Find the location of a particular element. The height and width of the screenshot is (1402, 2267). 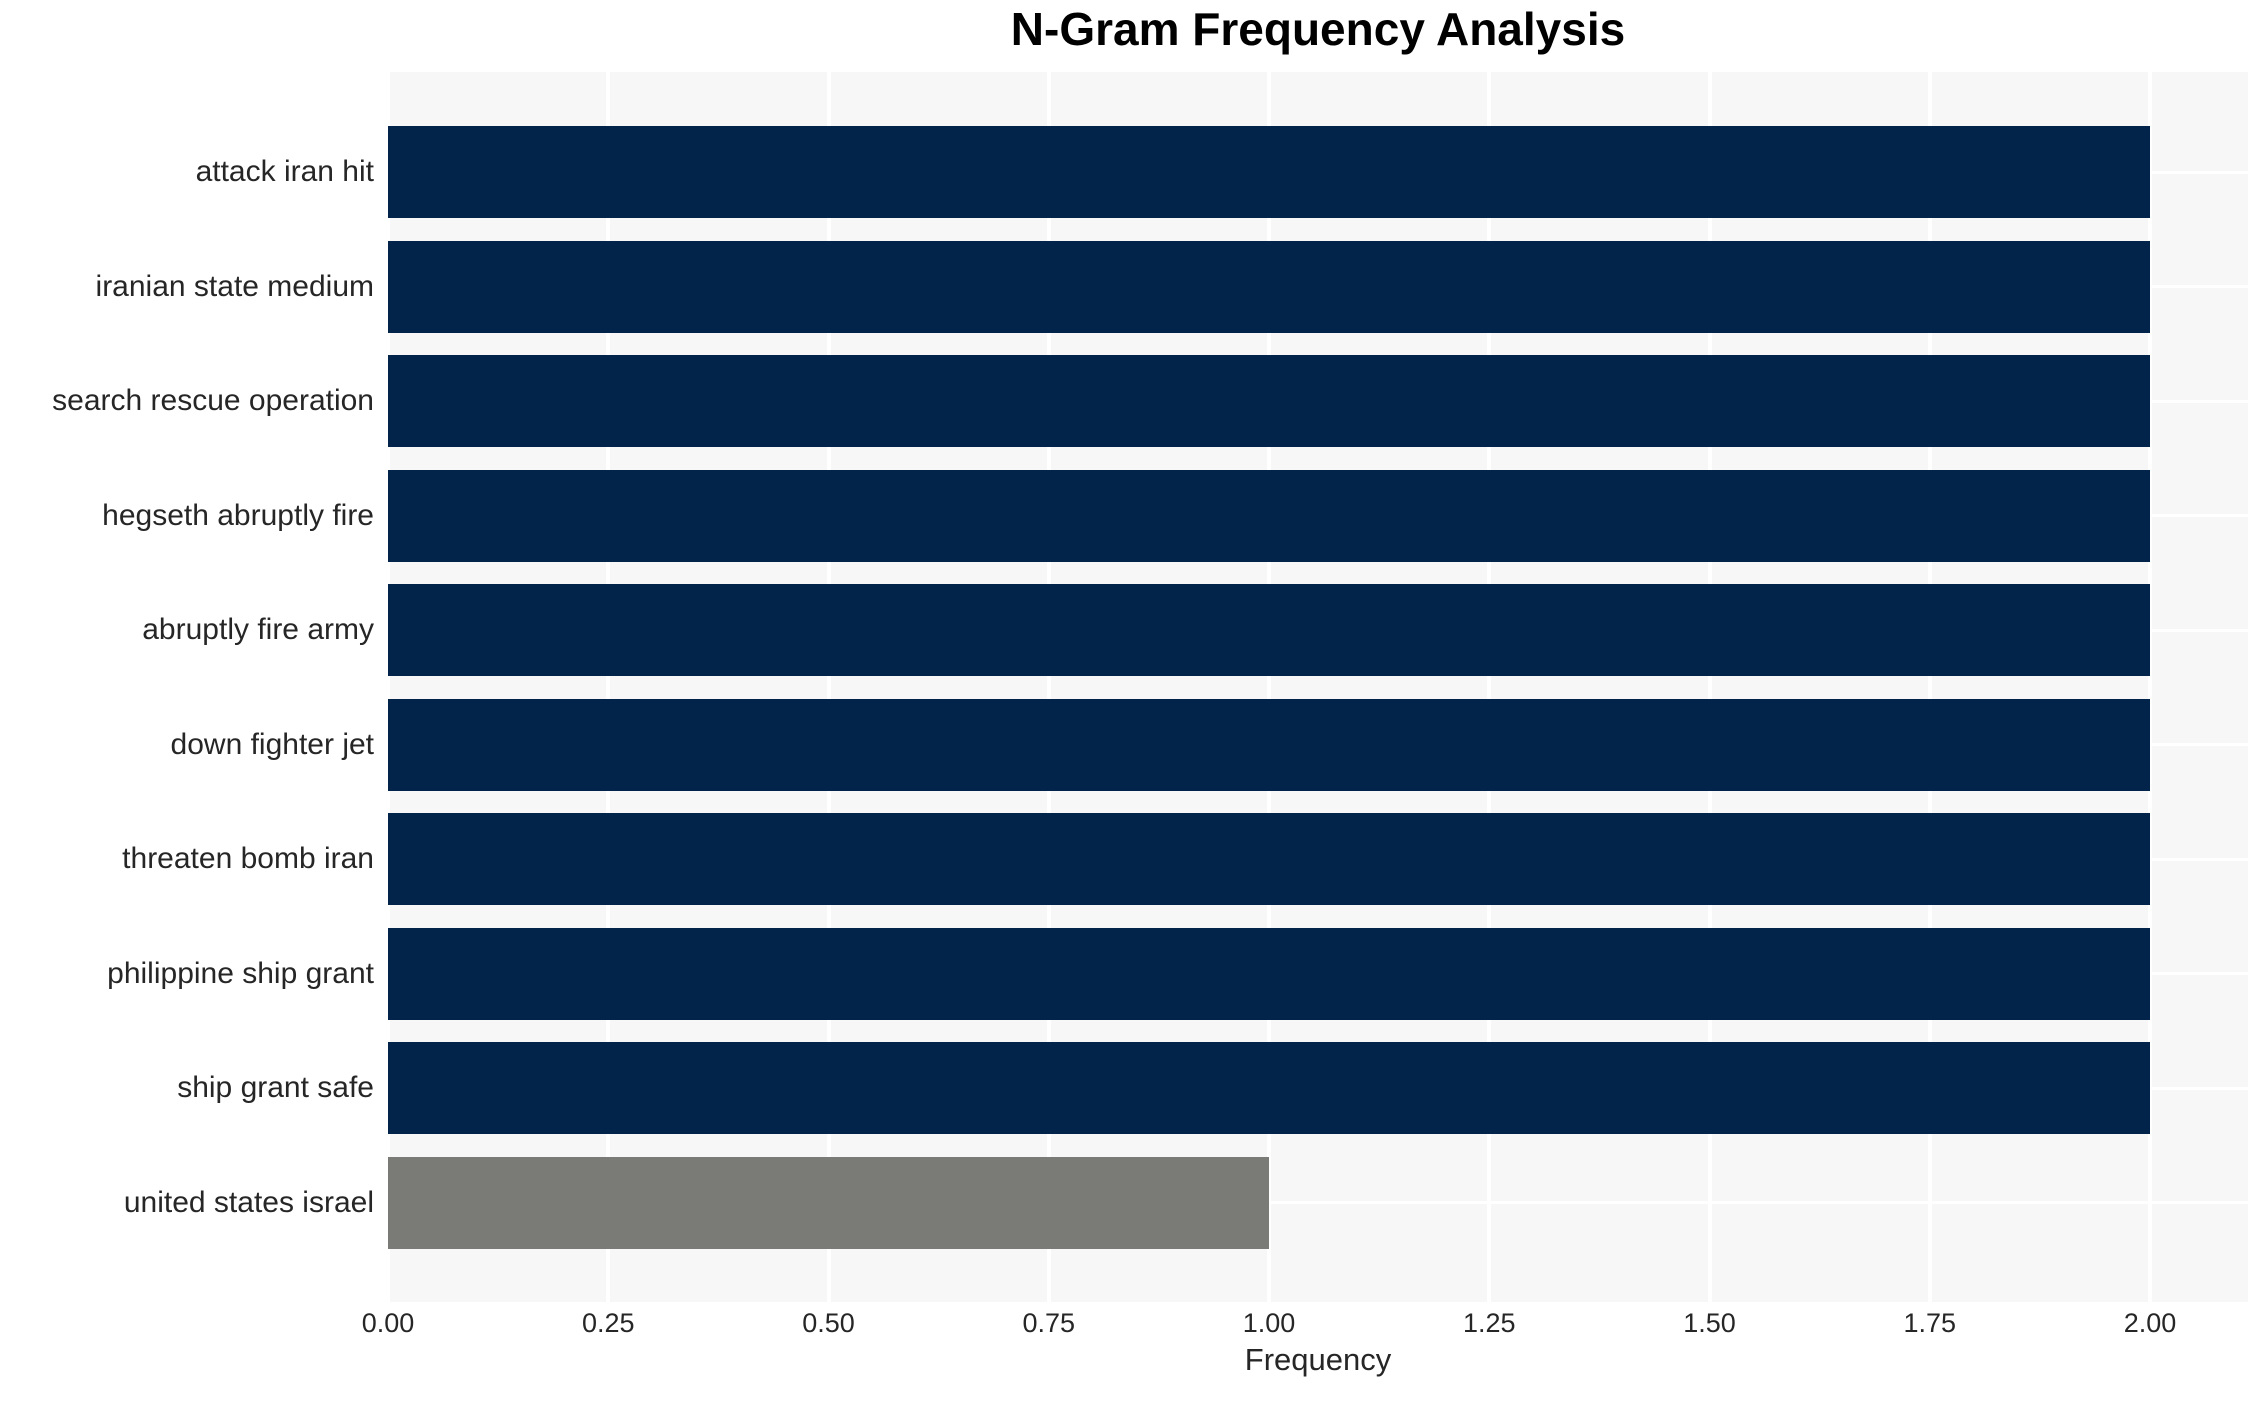

y-tick-label: iranian state medium is located at coordinates (234, 286).